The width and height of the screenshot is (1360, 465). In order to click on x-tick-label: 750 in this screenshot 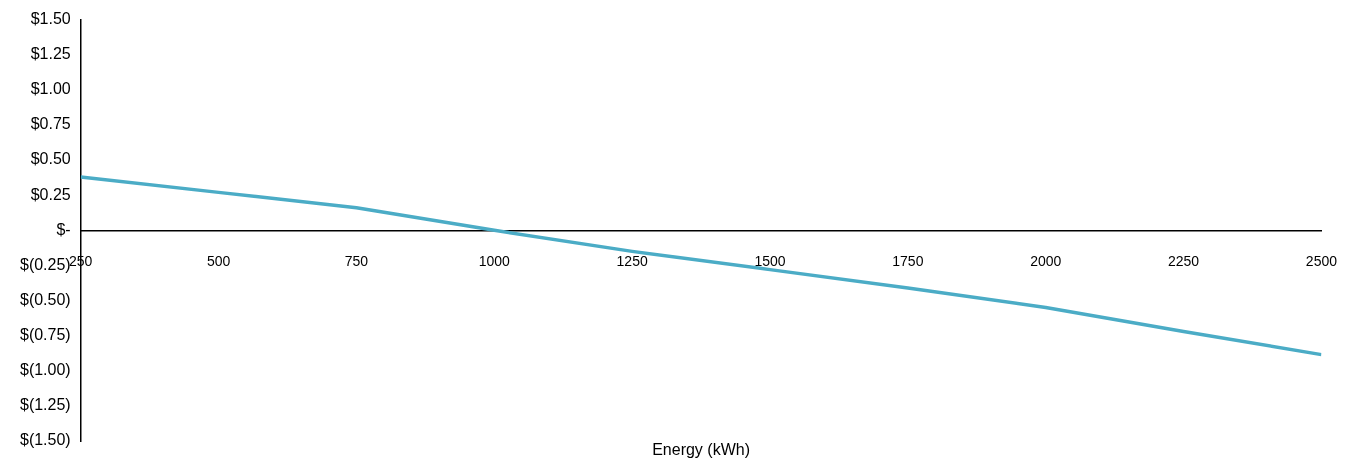, I will do `click(356, 260)`.